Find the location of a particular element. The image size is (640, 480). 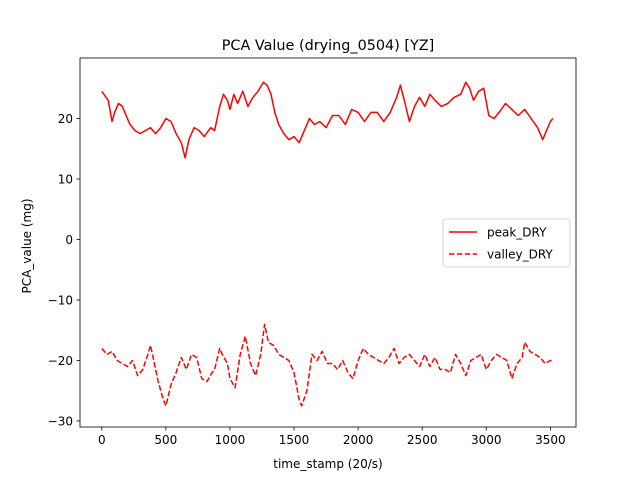

x-tick-label: 3500 is located at coordinates (550, 440).